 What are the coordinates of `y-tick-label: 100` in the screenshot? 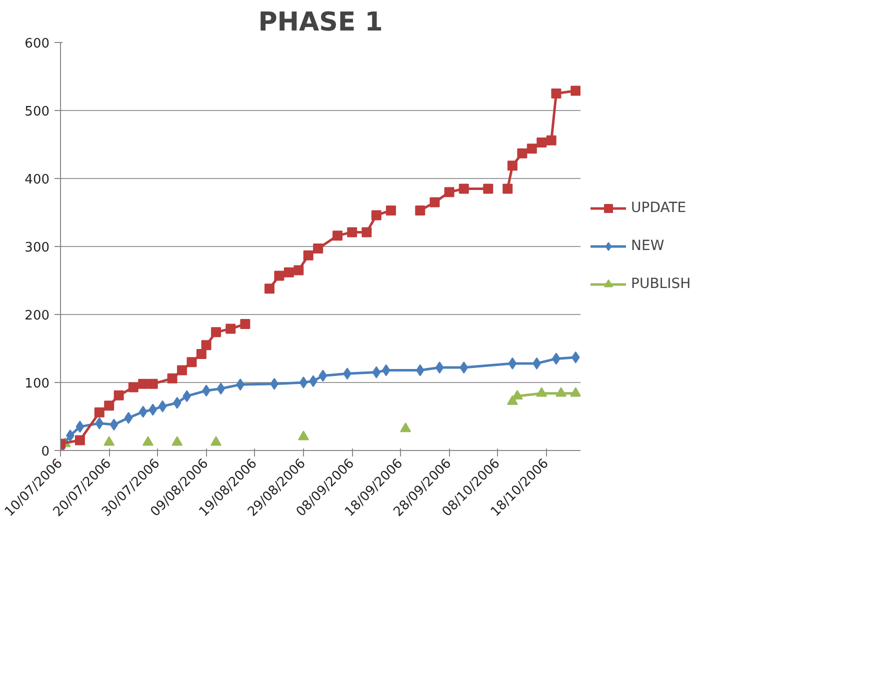 It's located at (37, 384).